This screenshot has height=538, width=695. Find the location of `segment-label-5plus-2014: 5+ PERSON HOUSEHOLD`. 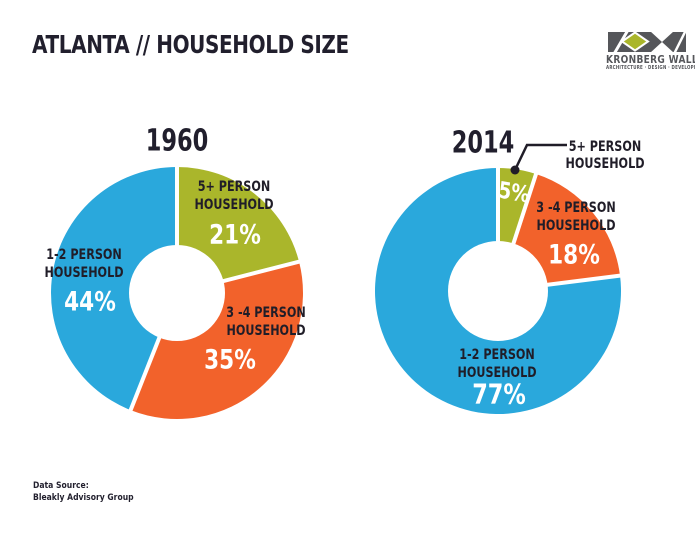

segment-label-5plus-2014: 5+ PERSON HOUSEHOLD is located at coordinates (605, 155).